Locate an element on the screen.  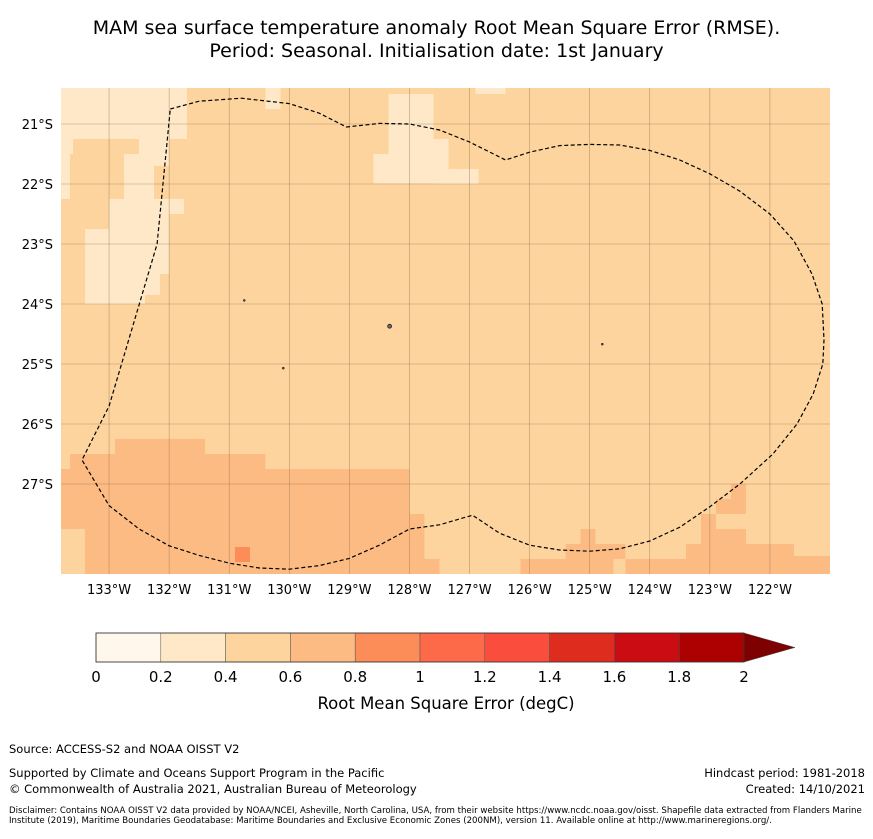
lon-tick-label: 126°W is located at coordinates (530, 590).